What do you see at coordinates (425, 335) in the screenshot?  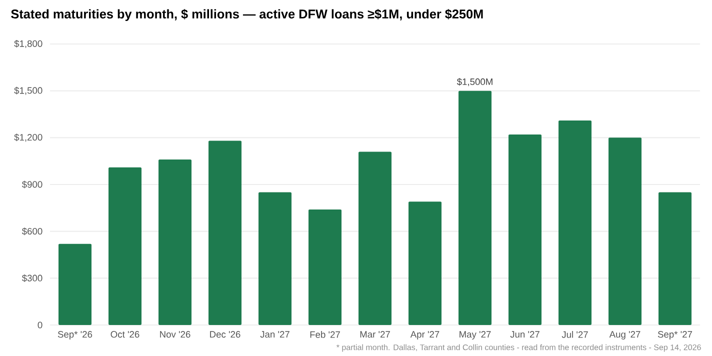 I see `x-tick-label: Apr '27` at bounding box center [425, 335].